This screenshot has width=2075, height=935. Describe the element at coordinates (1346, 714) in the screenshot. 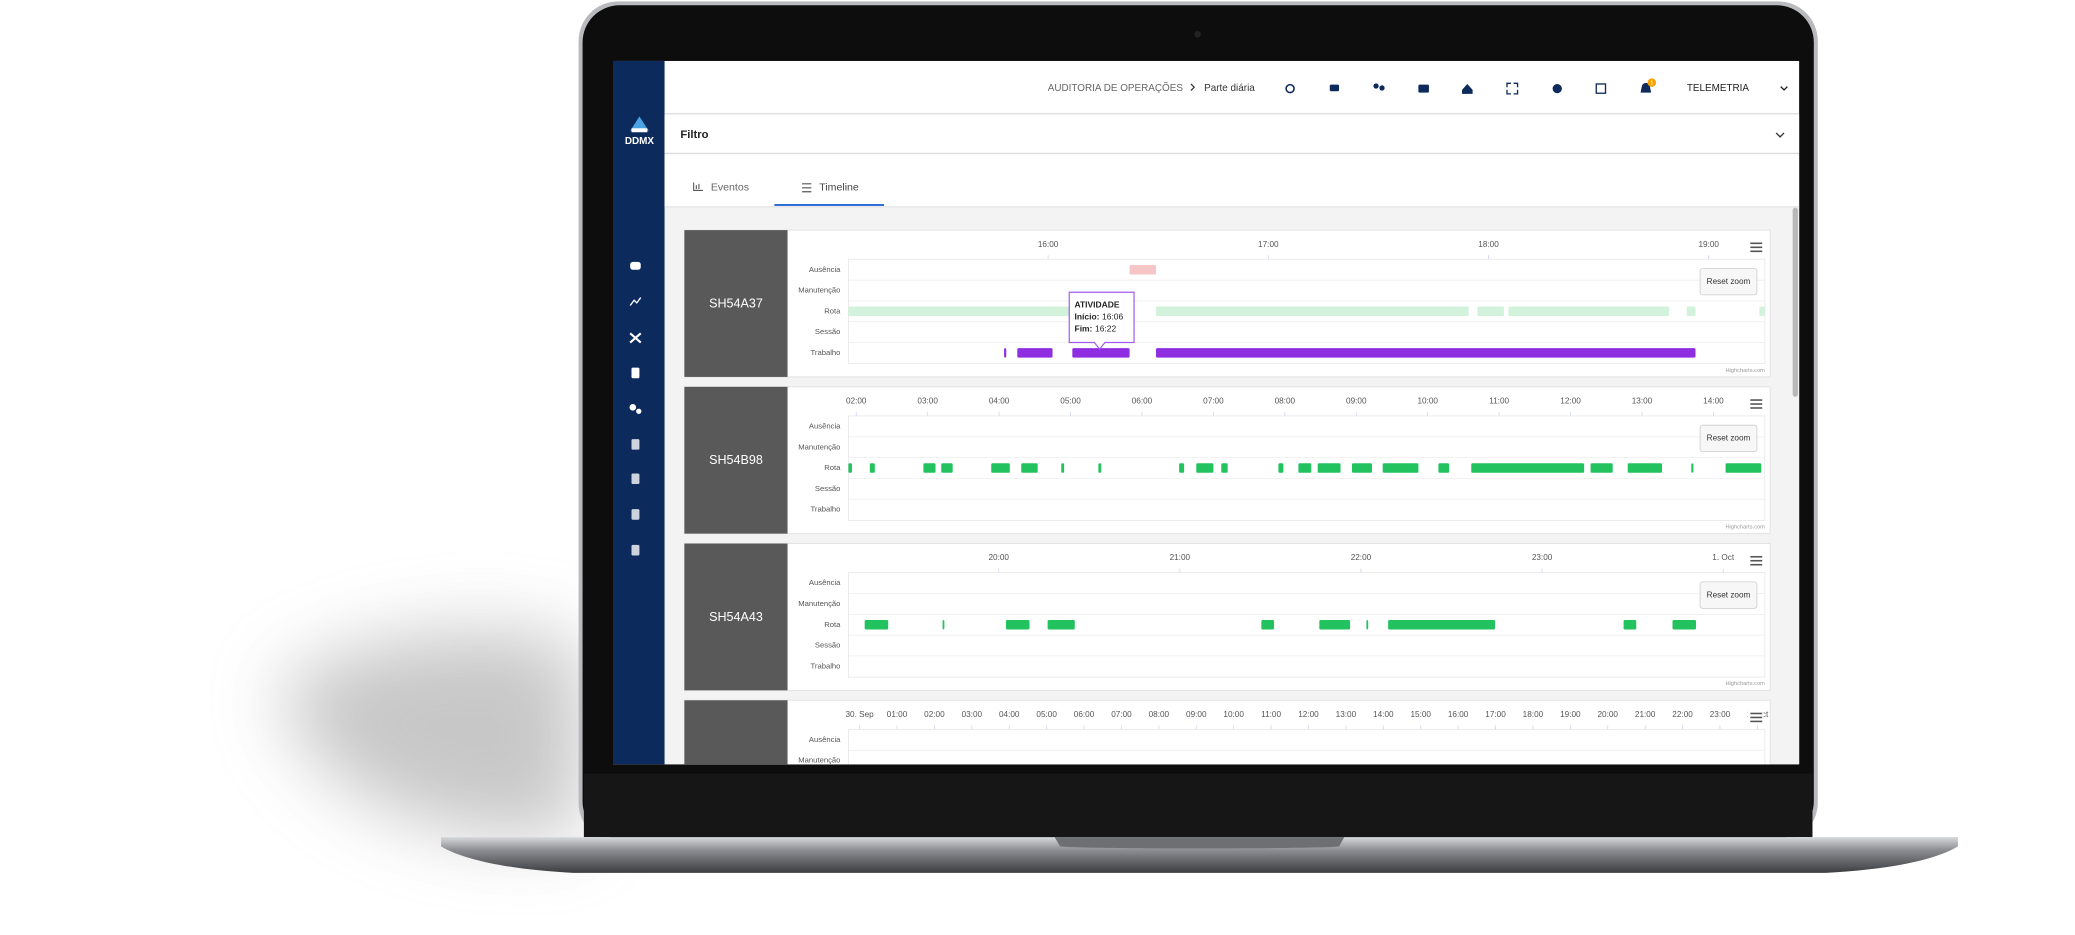

I see `x-tick-label: 13:00` at that location.